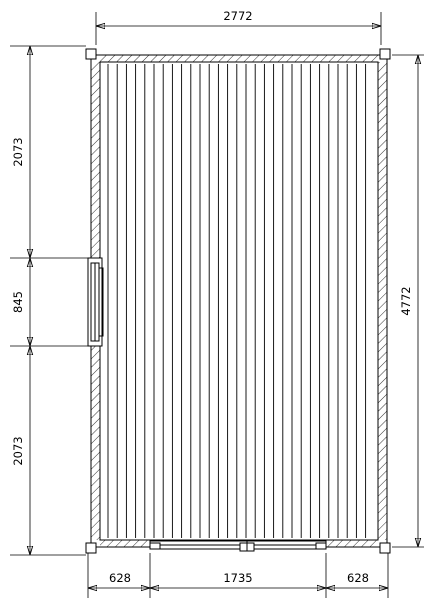  What do you see at coordinates (18, 151) in the screenshot?
I see `dim-left-top: 2073` at bounding box center [18, 151].